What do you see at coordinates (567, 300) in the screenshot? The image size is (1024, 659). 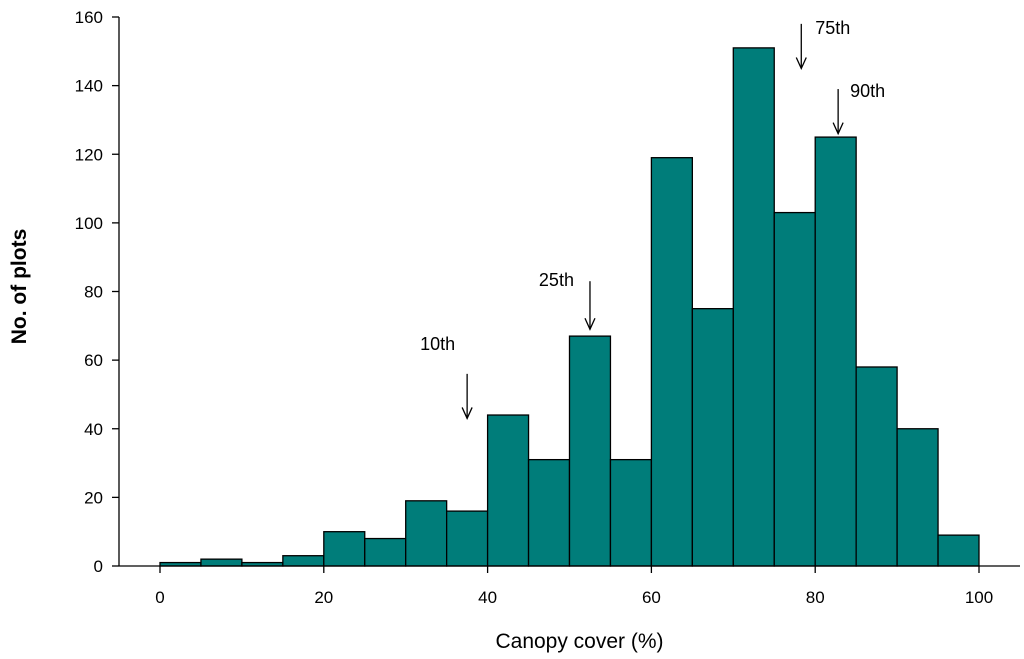 I see `percentile-marker-25th: 25th` at bounding box center [567, 300].